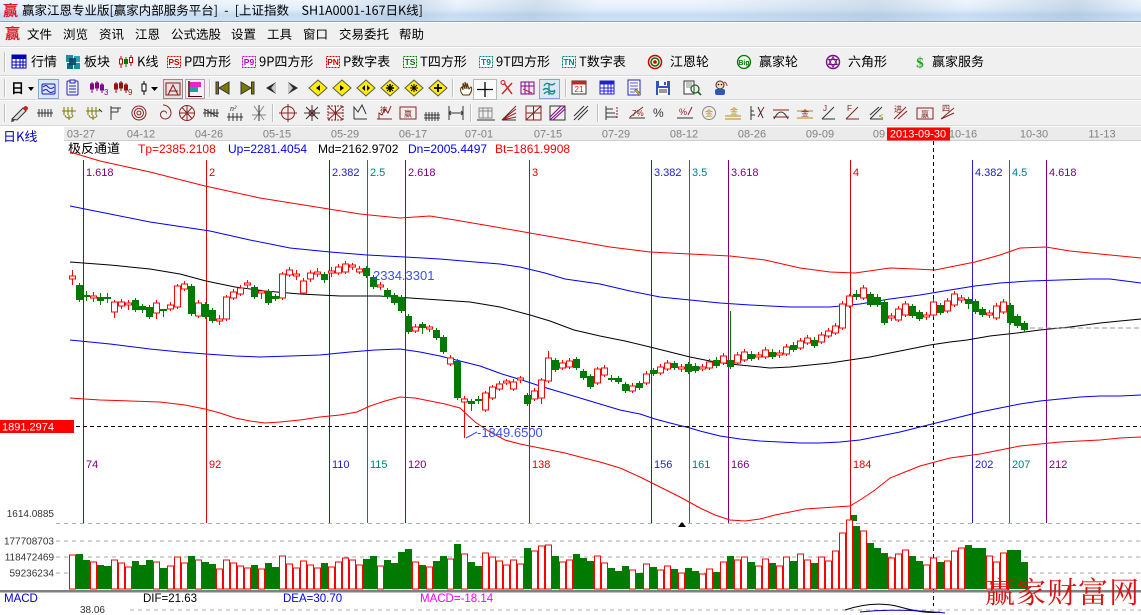  What do you see at coordinates (668, 173) in the screenshot?
I see `svg-text: 3.382` at bounding box center [668, 173].